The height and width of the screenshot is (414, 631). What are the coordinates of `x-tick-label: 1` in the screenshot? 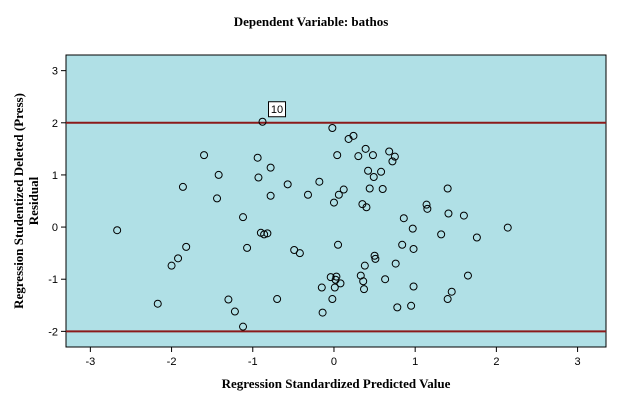 It's located at (415, 362).